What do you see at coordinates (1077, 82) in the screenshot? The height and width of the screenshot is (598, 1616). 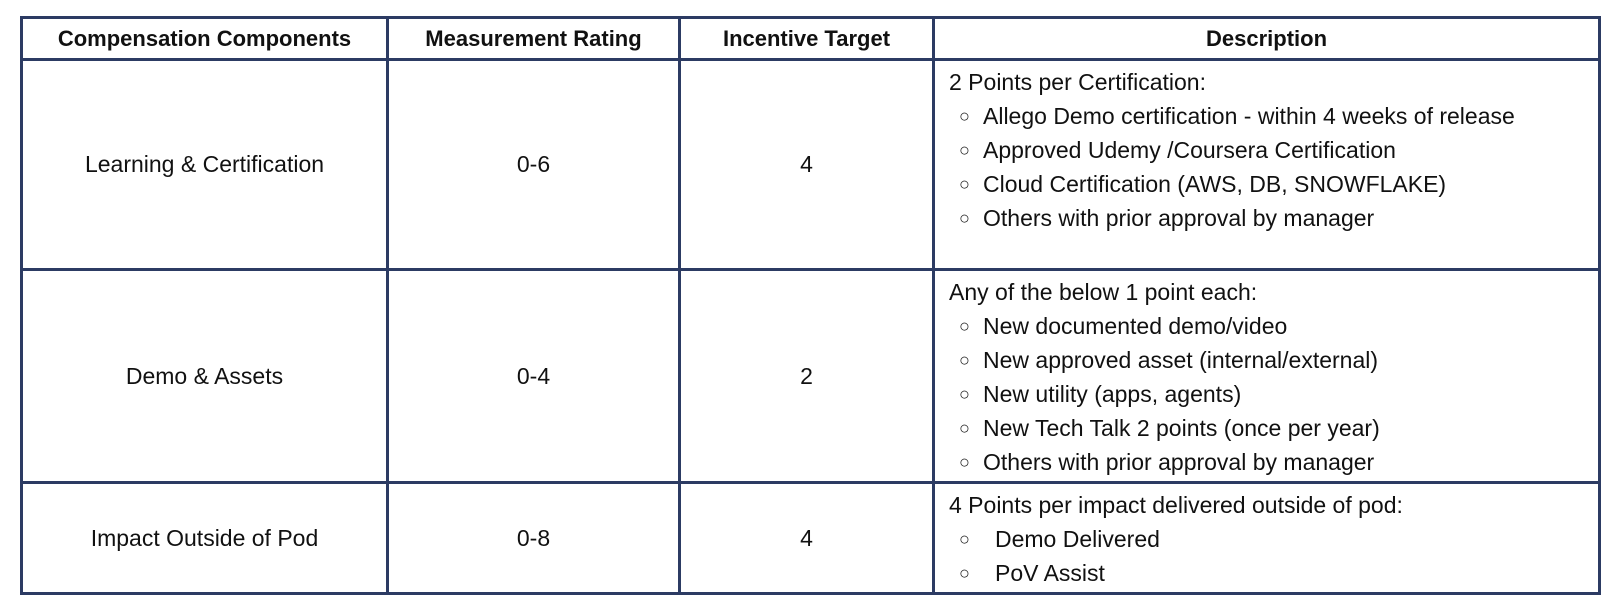 I see `description-intro: 2 Points per Certification:` at bounding box center [1077, 82].